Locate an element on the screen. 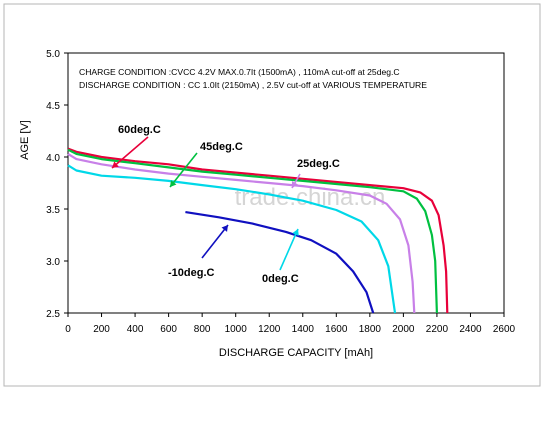 The height and width of the screenshot is (421, 548). x-tick-label: 2200 is located at coordinates (437, 329).